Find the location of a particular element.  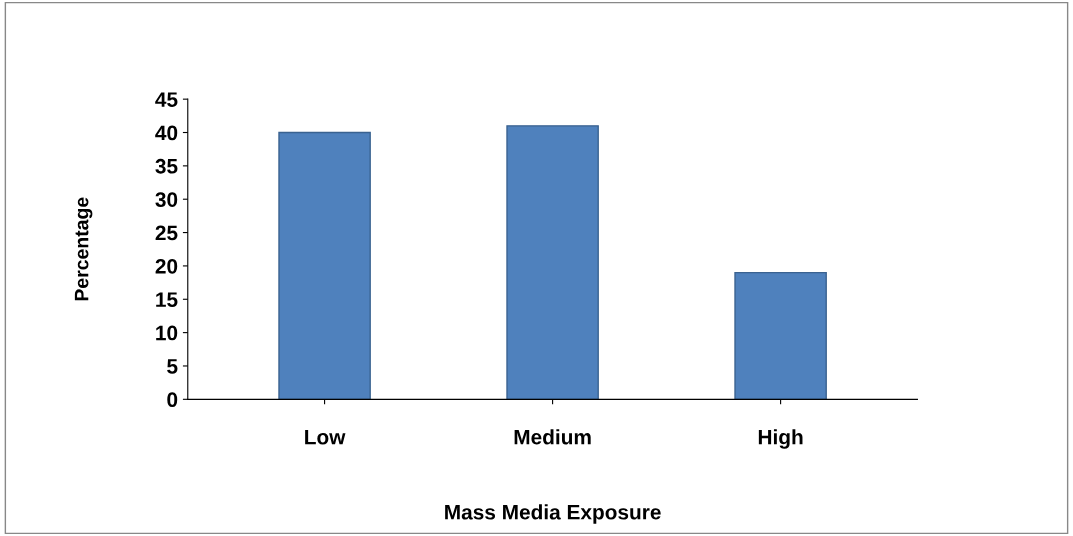

y-tick-label: 0 is located at coordinates (172, 400).